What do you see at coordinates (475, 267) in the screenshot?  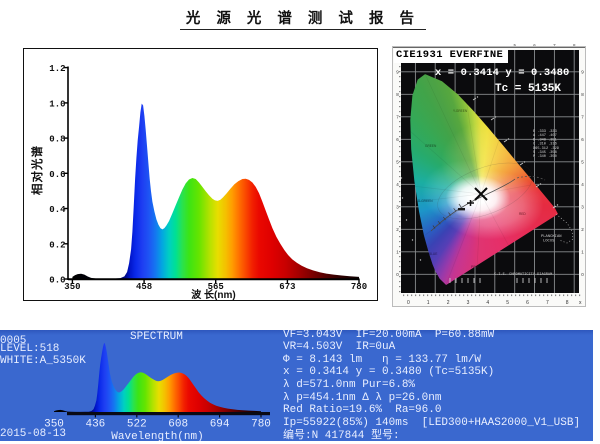 I see `svg-text: PINK` at bounding box center [475, 267].